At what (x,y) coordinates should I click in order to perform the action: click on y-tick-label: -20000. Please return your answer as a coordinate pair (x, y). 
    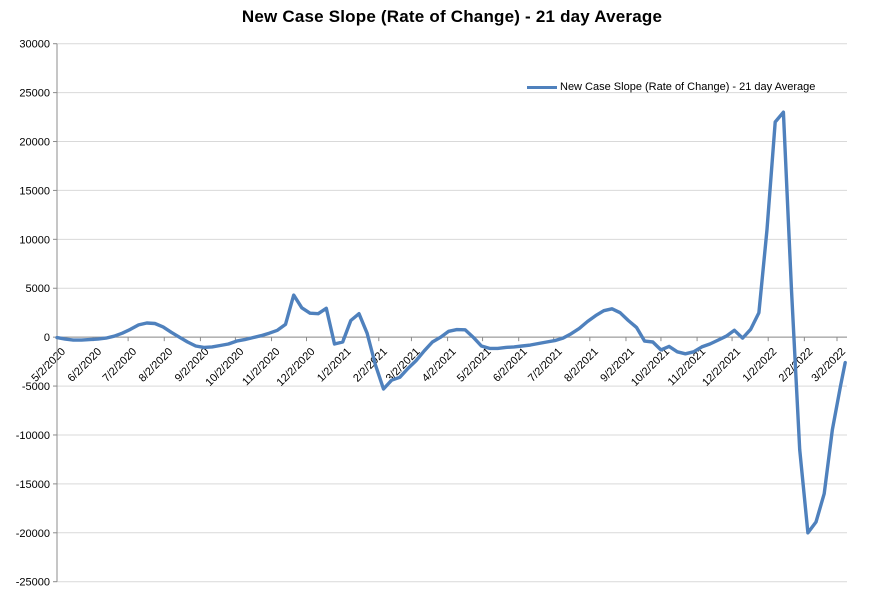
    Looking at the image, I should click on (33, 534).